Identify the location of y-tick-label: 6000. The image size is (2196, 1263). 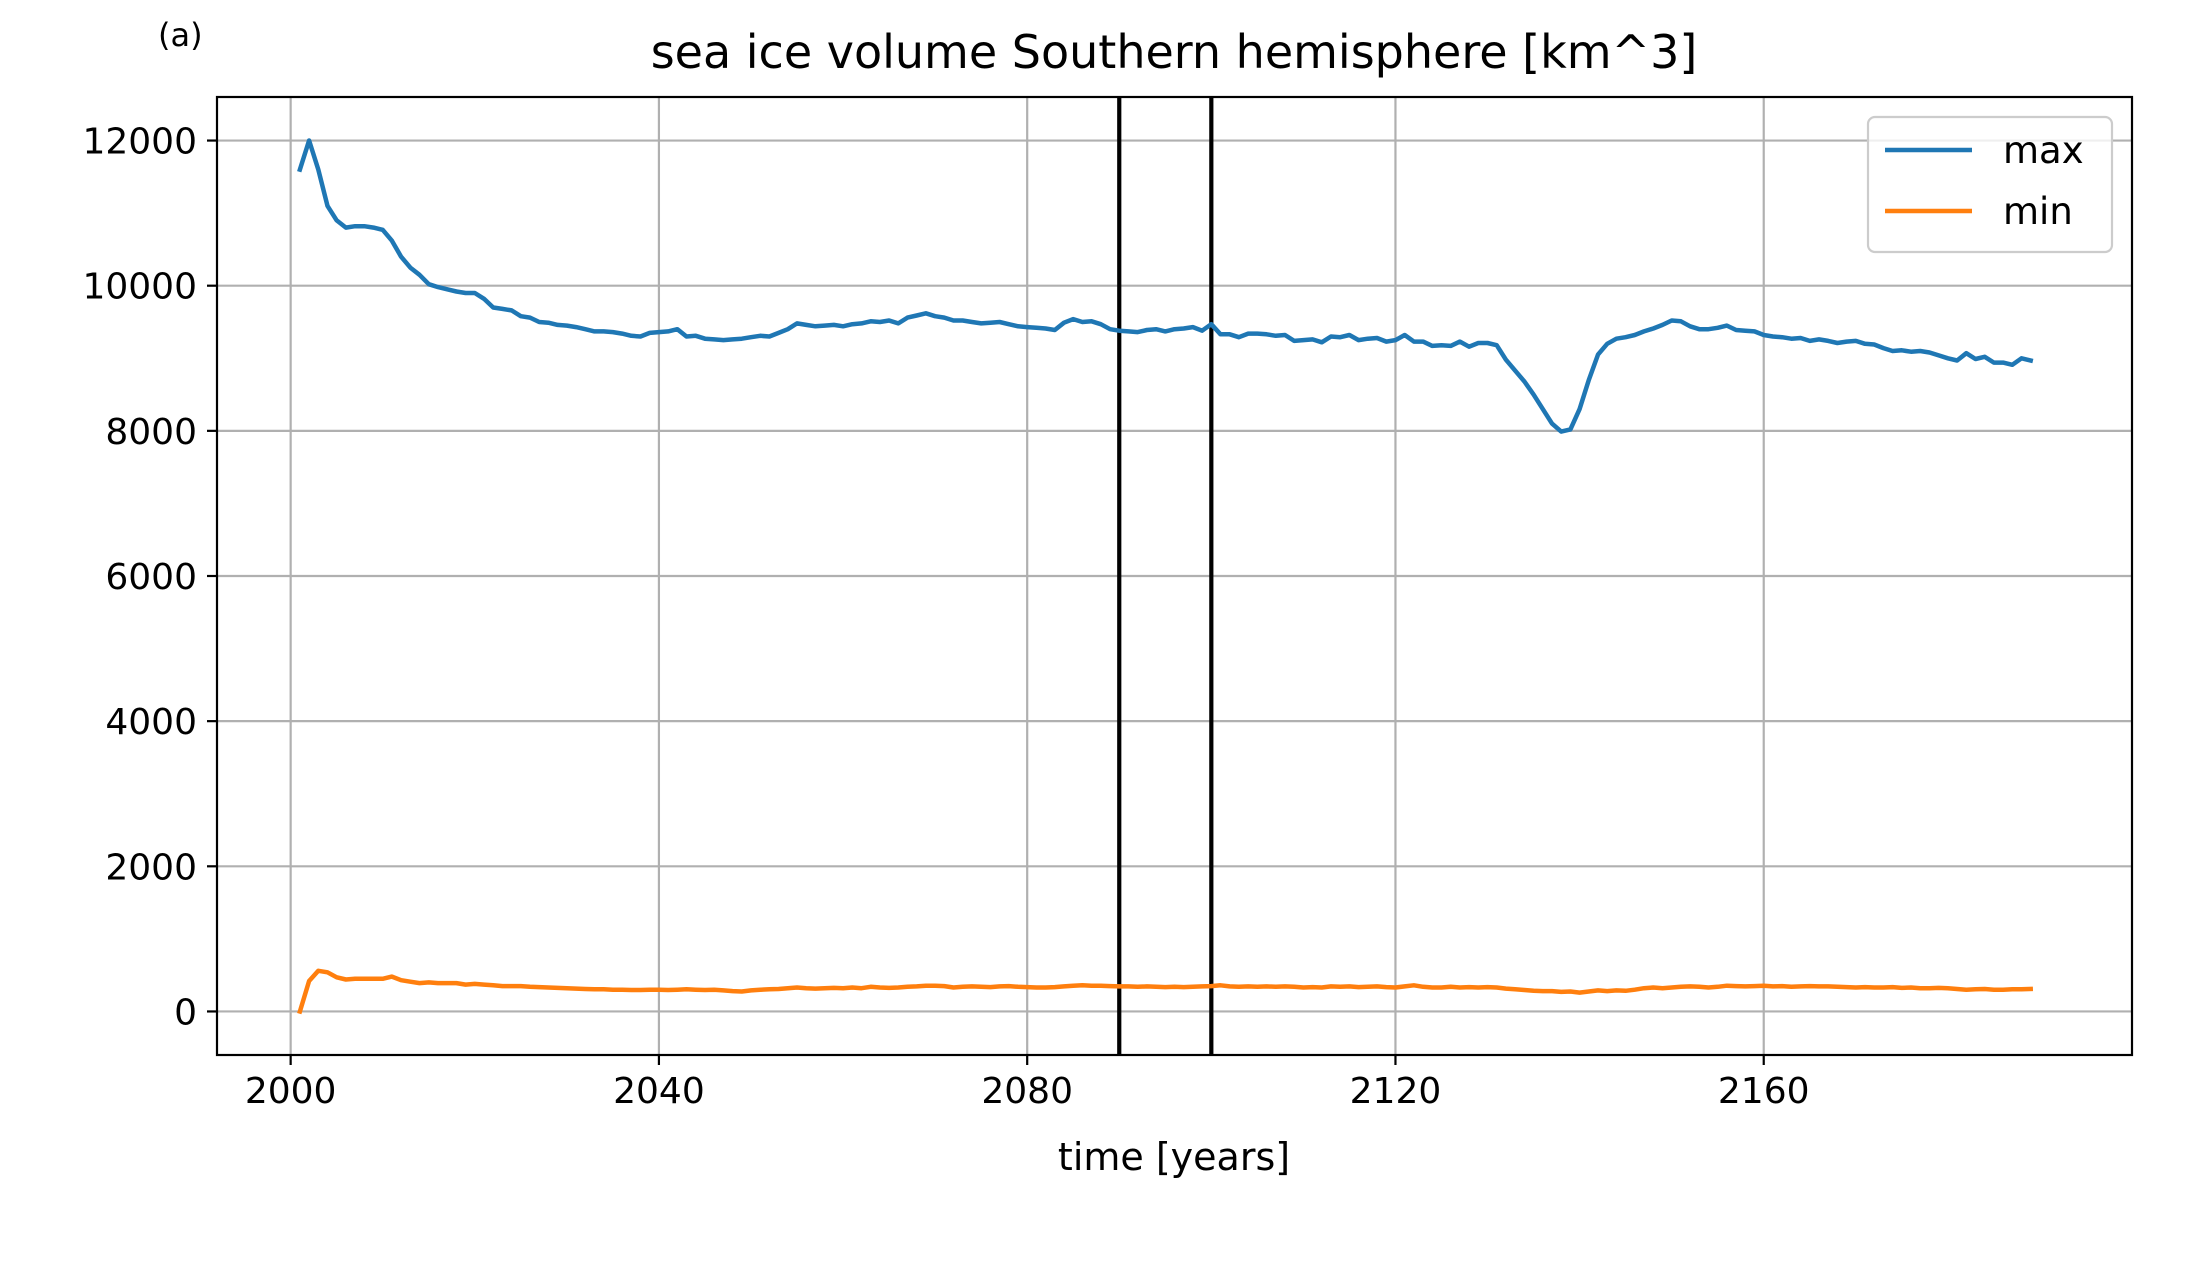
(151, 577).